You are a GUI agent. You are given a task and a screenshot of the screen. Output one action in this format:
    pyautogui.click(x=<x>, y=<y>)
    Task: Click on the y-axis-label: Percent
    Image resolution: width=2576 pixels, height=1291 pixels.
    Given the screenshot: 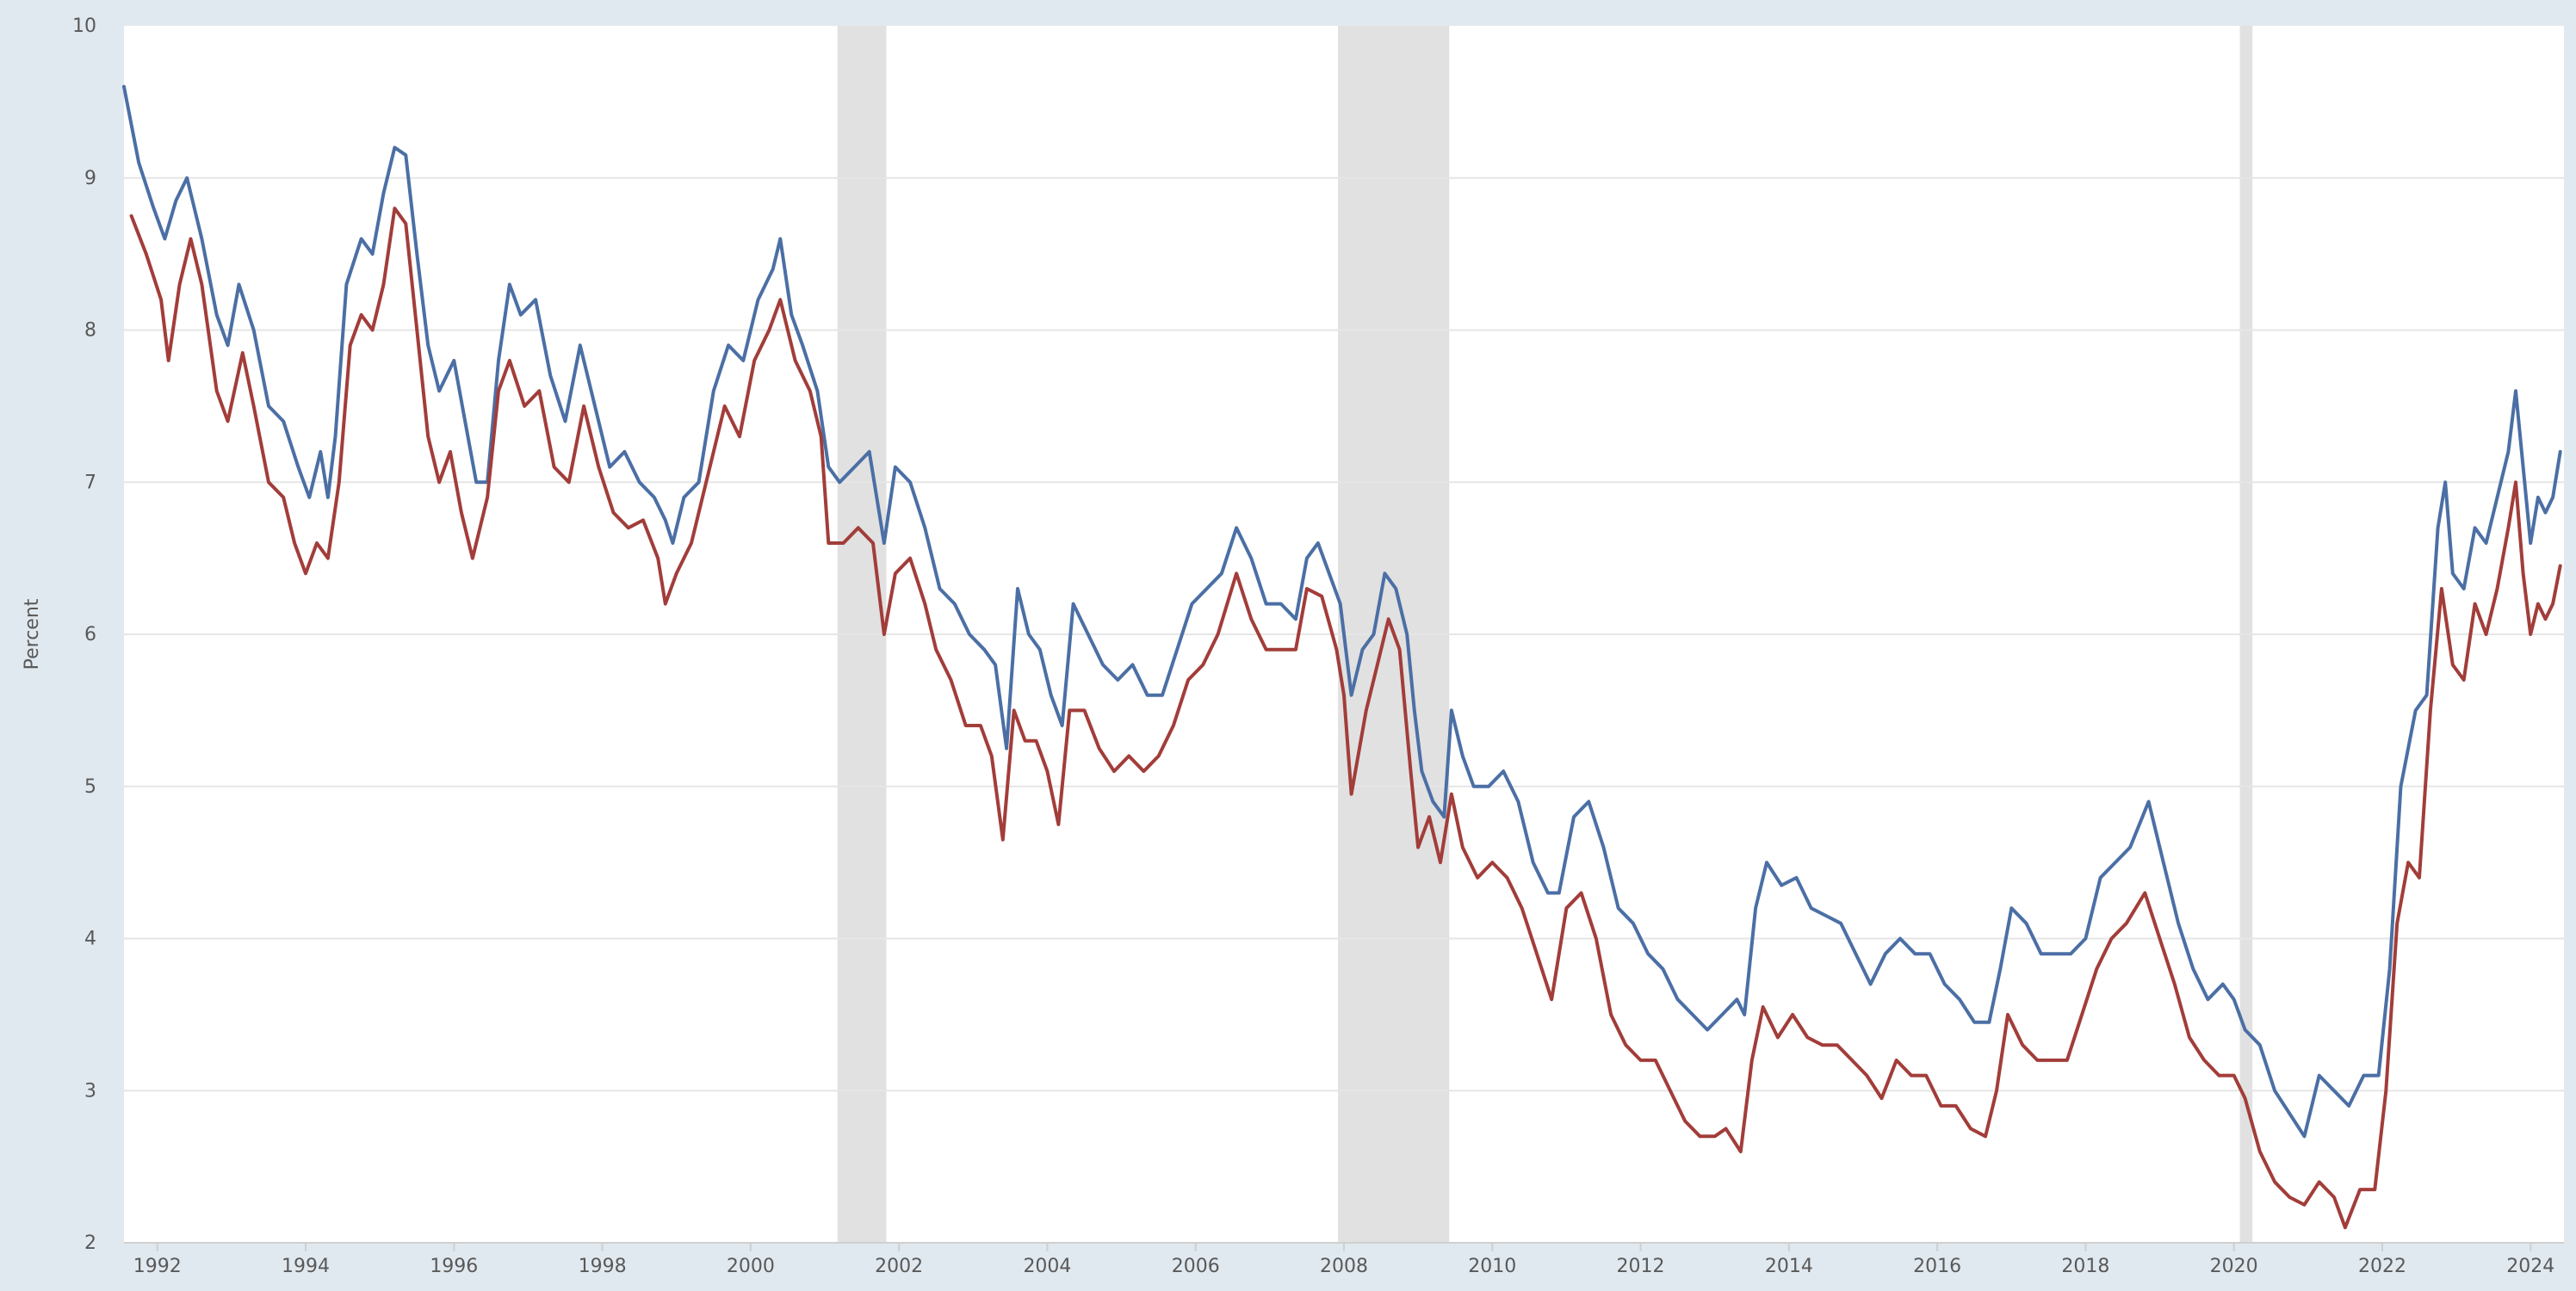 What is the action you would take?
    pyautogui.click(x=32, y=634)
    